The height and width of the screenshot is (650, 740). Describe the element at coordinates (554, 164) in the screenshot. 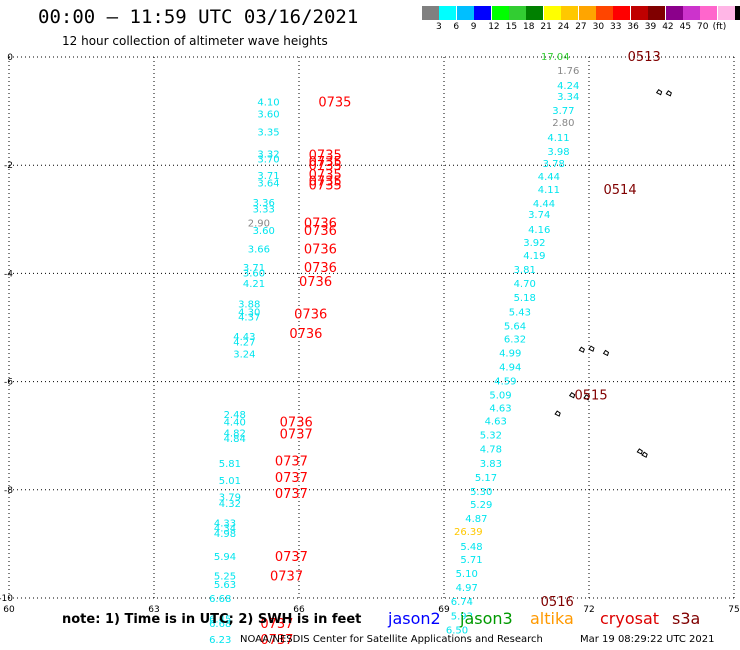

I see `right-track-wave-height: 3.78` at that location.